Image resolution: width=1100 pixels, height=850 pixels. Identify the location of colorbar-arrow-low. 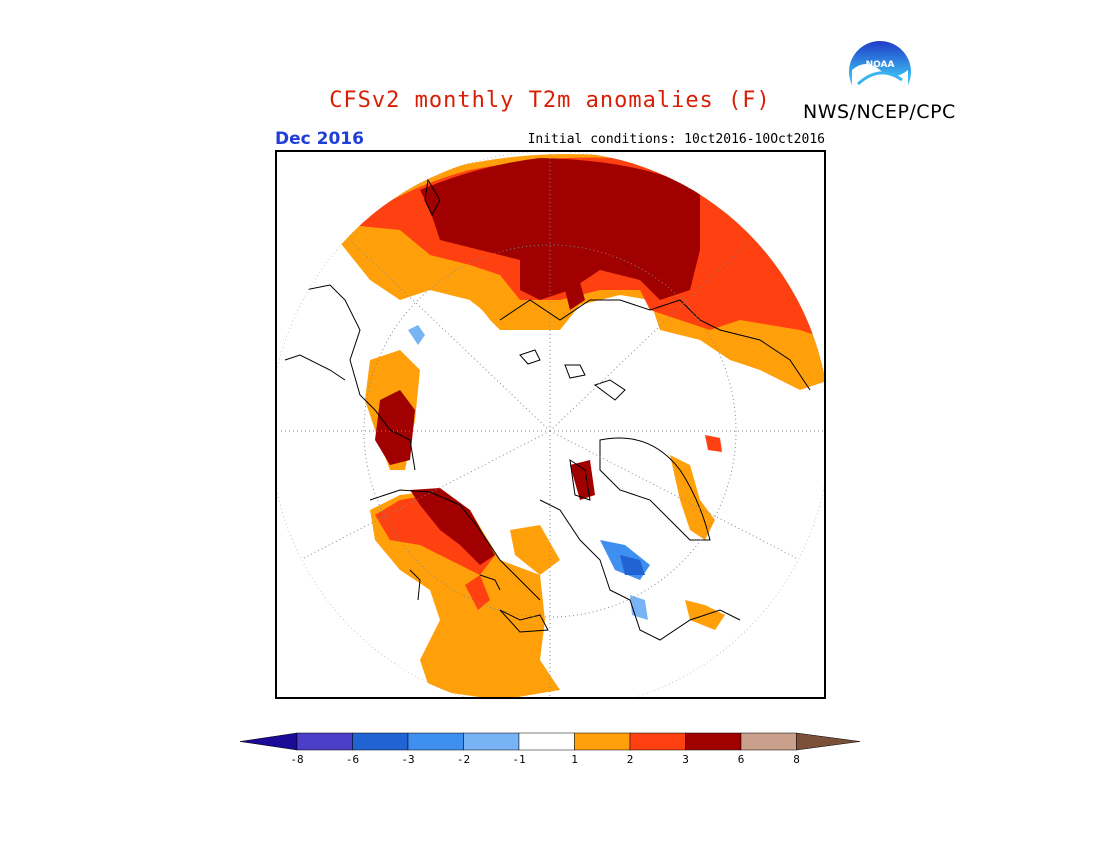
(268, 741).